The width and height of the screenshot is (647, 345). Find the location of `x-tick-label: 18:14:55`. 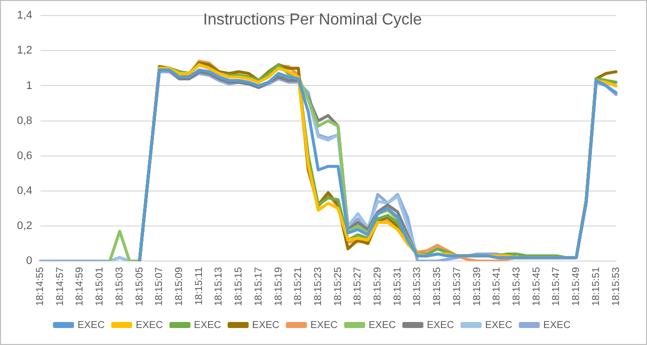

x-tick-label: 18:14:55 is located at coordinates (40, 286).